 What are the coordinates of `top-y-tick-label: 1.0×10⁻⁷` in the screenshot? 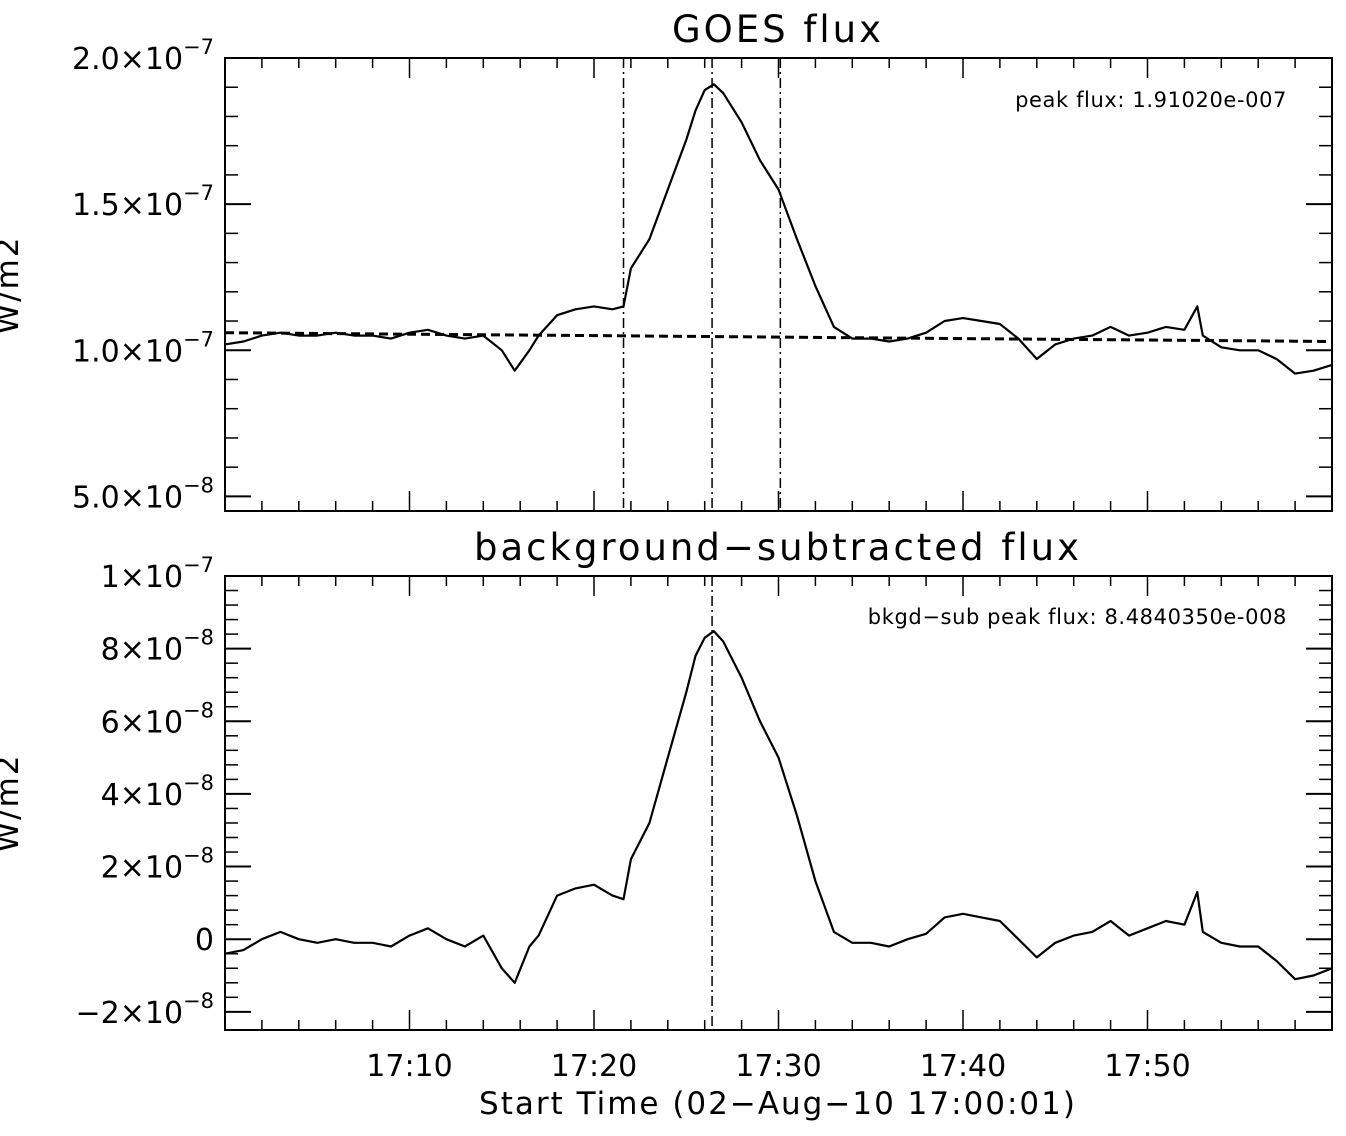 It's located at (143, 348).